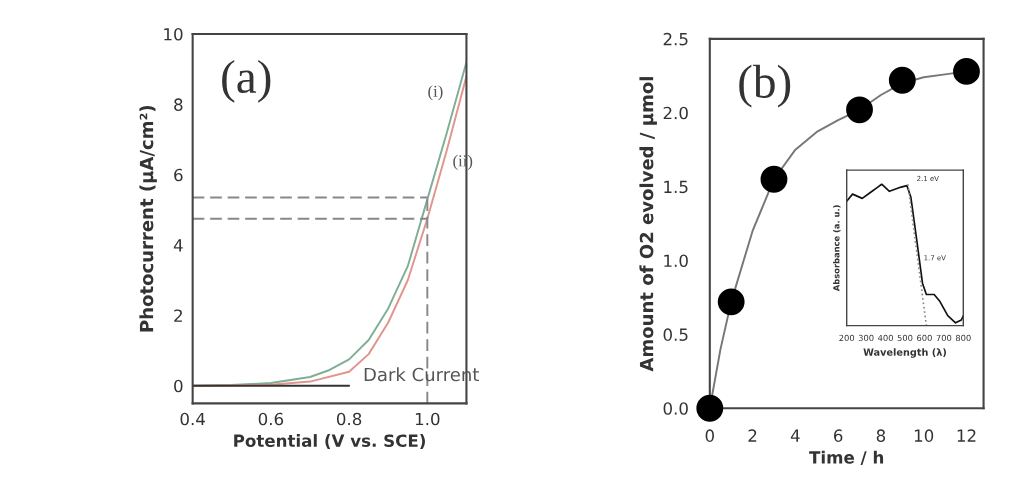  I want to click on y-axis-title: Amount of O2 evolved / μmol, so click(648, 224).